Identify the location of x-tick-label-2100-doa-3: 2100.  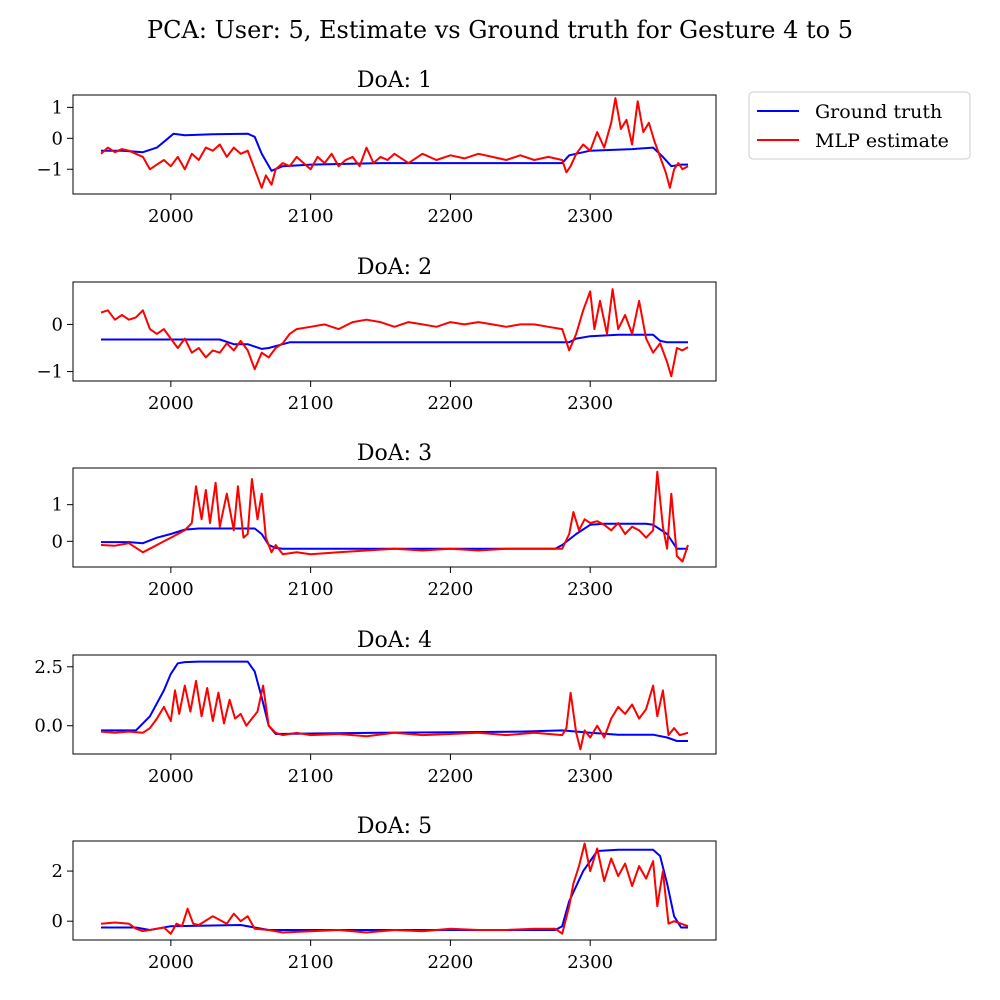
(311, 589).